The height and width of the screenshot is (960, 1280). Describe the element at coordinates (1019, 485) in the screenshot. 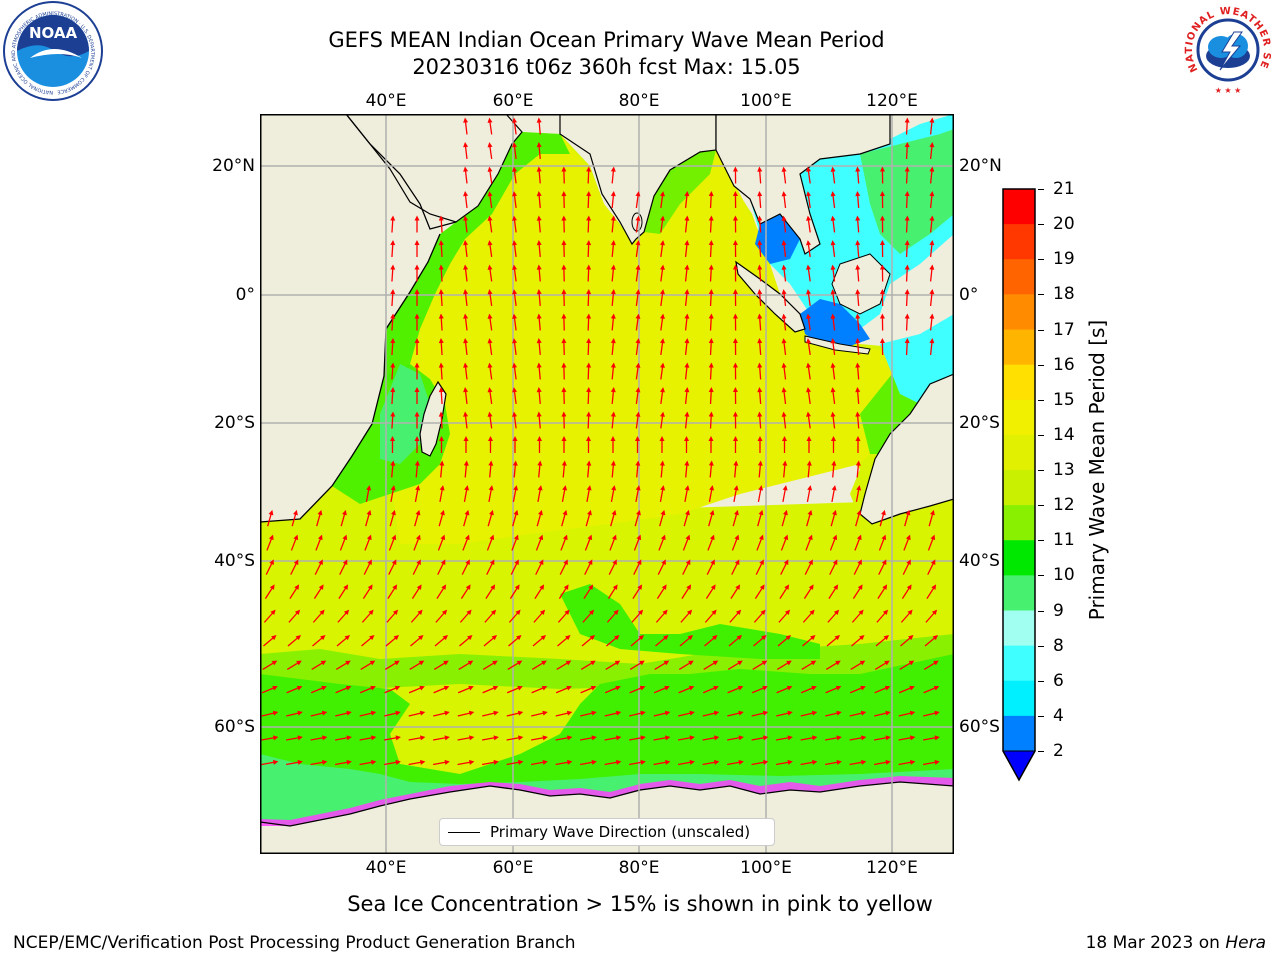

I see `colorbar` at that location.